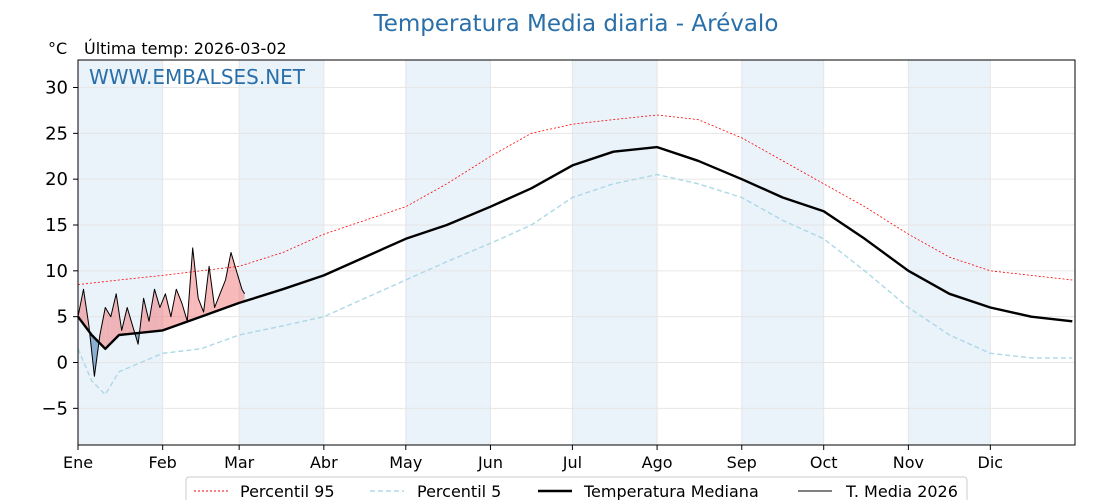 The image size is (1120, 500). I want to click on y-tick-label: 10, so click(56, 271).